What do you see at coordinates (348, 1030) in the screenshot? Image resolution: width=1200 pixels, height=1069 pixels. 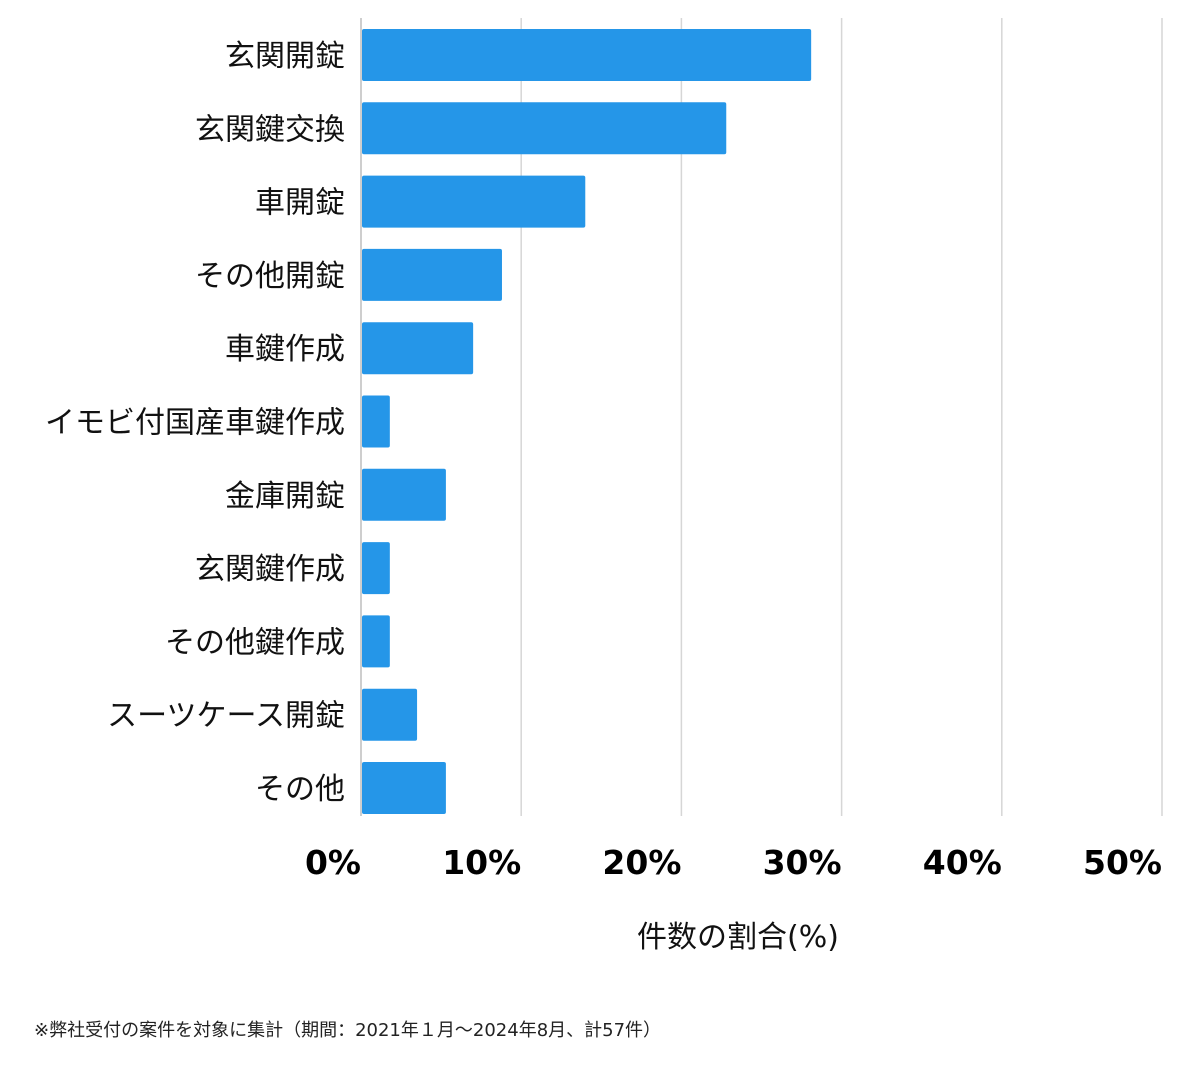 I see `footnote: ※弊社受付の案件を対象に集計（期間：2021年１月～2024年8月、計57件）` at bounding box center [348, 1030].